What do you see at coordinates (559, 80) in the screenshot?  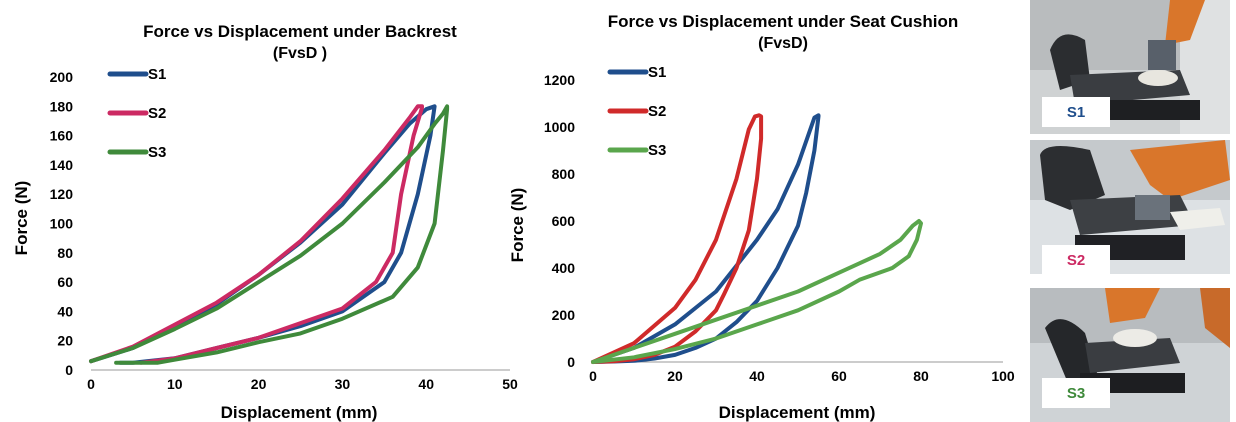 I see `y-tick-label: 1200` at bounding box center [559, 80].